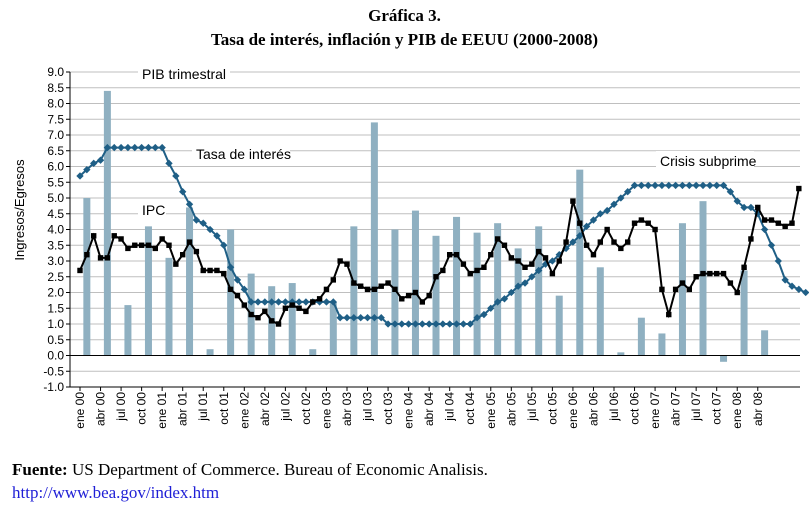 The width and height of the screenshot is (809, 508). What do you see at coordinates (142, 408) in the screenshot?
I see `x-tick-label: oct 00` at bounding box center [142, 408].